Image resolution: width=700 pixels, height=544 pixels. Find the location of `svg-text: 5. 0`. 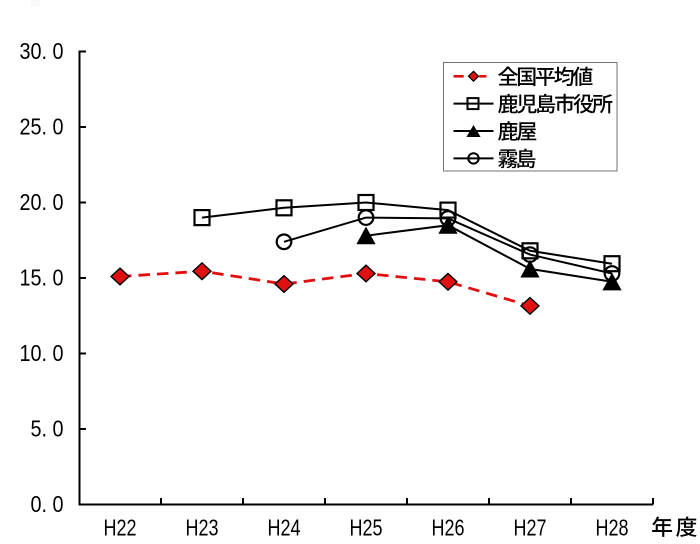

svg-text: 5. 0 is located at coordinates (47, 429).